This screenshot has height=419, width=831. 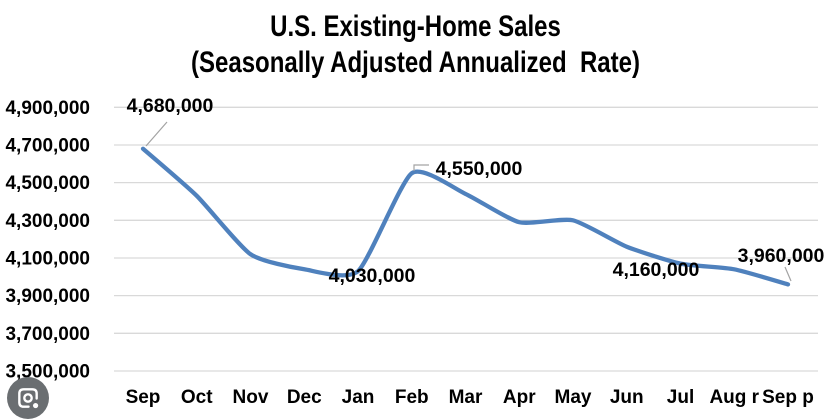 I want to click on x-axis-tick-label: Oct, so click(x=197, y=397).